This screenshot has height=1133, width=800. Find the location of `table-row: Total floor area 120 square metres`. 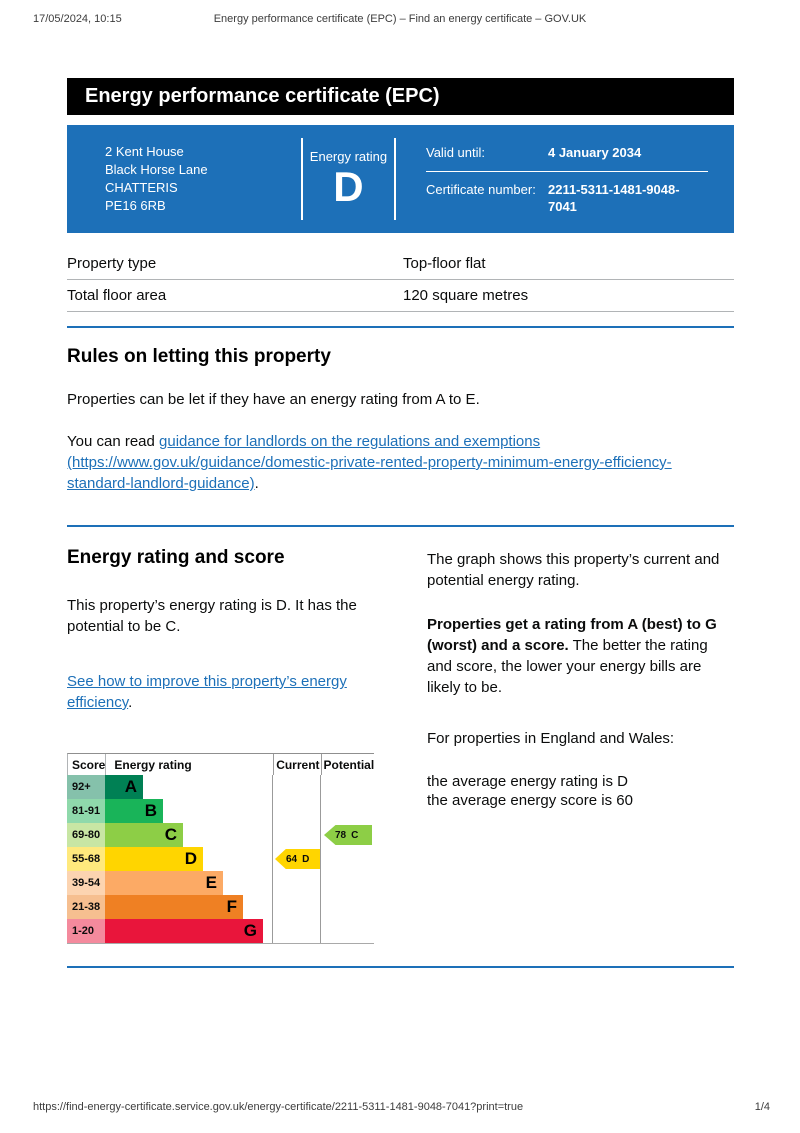

table-row: Total floor area 120 square metres is located at coordinates (400, 296).